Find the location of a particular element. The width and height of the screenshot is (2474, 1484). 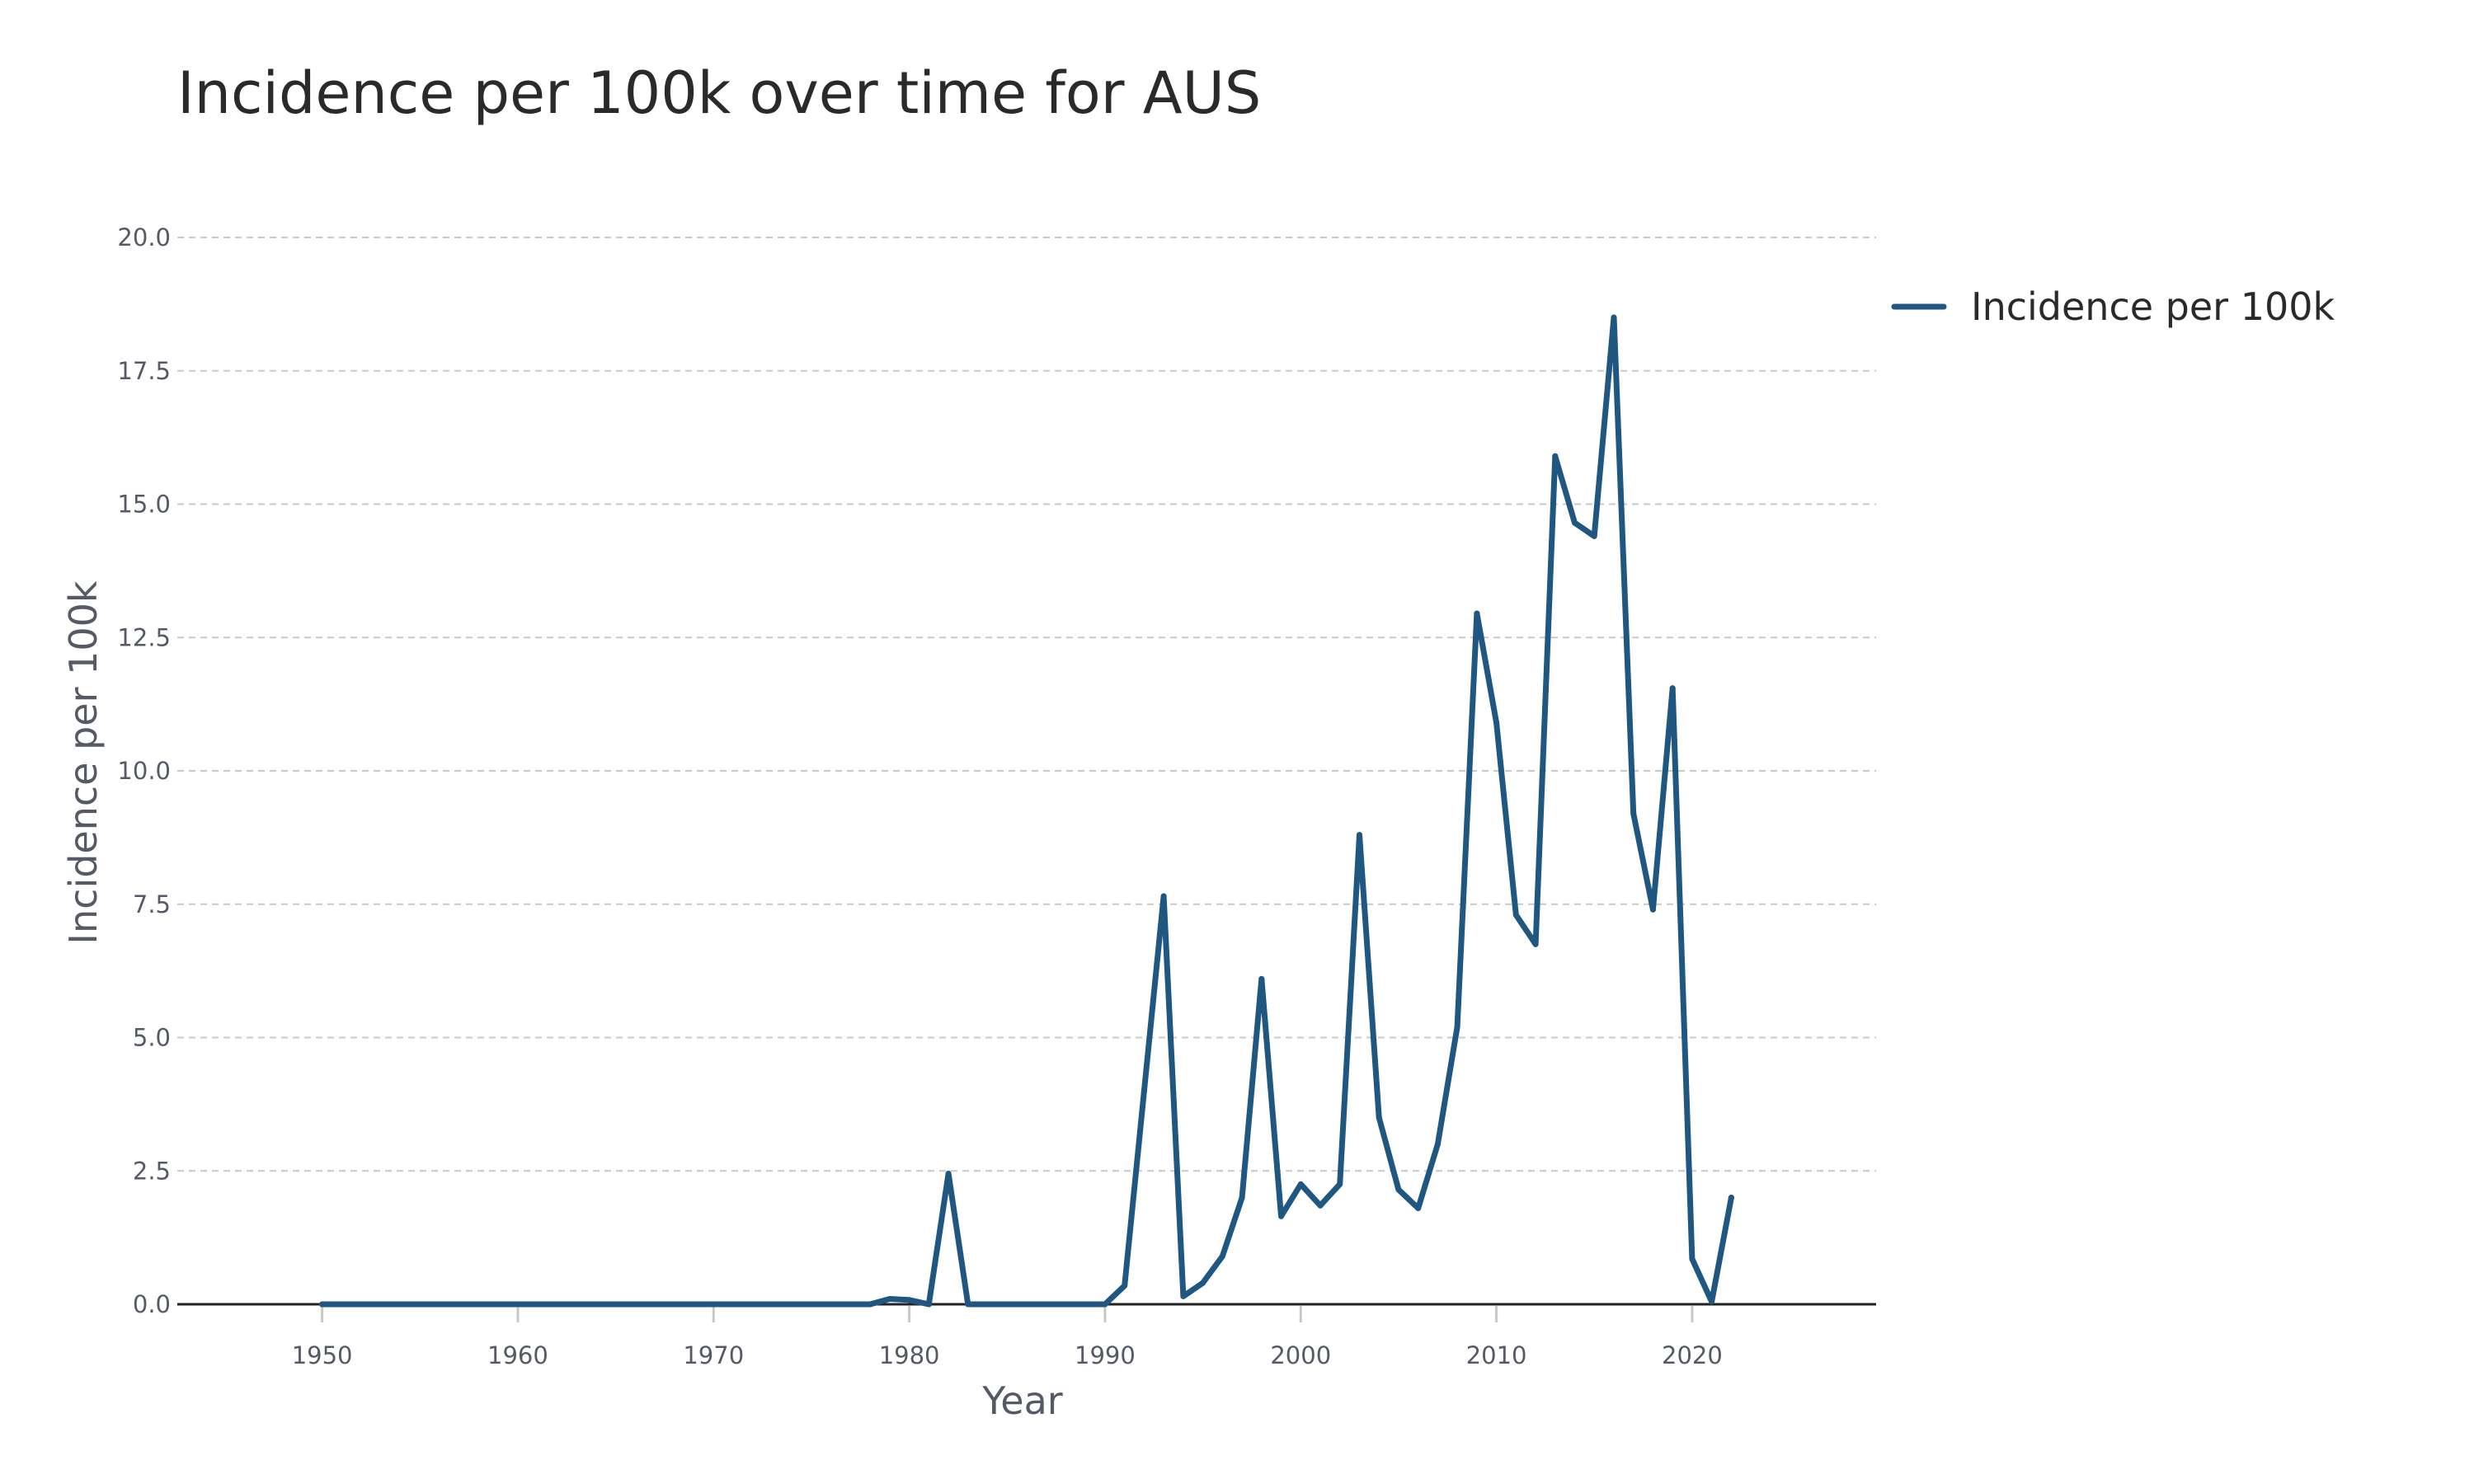

y-axis-title: Incidence per 100k is located at coordinates (83, 762).